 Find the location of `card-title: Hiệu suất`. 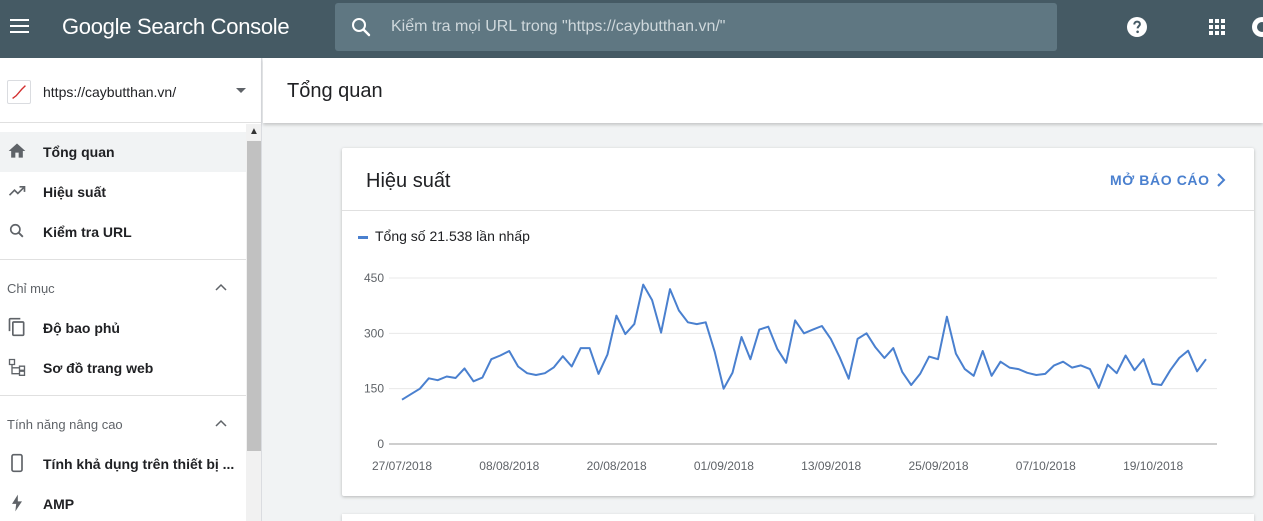

card-title: Hiệu suất is located at coordinates (408, 181).